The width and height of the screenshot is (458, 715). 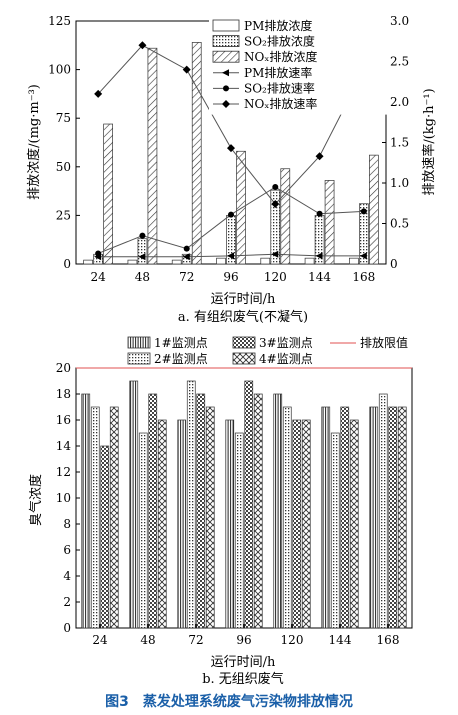 What do you see at coordinates (99, 277) in the screenshot?
I see `chart-a-xtick-label: 24` at bounding box center [99, 277].